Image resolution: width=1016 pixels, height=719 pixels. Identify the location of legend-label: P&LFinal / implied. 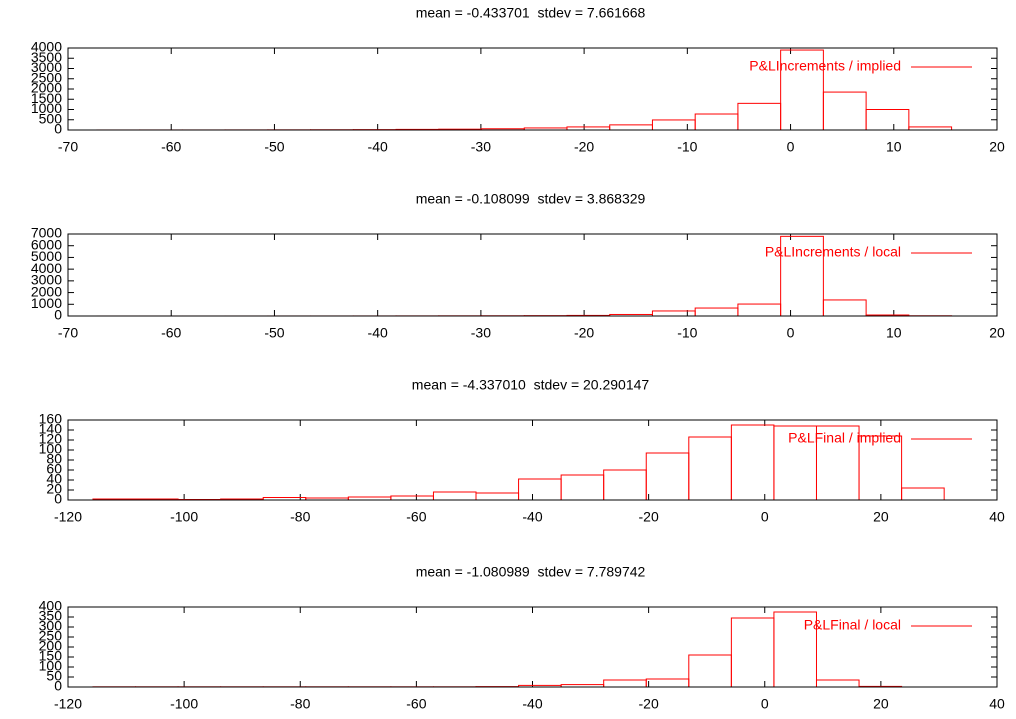
(844, 438).